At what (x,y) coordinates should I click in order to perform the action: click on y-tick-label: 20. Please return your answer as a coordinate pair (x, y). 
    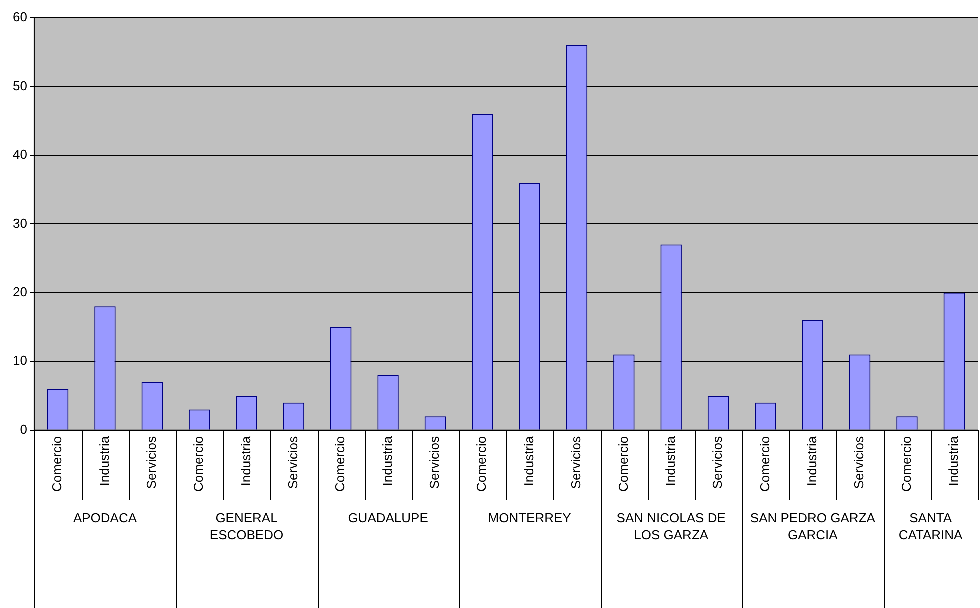
    Looking at the image, I should click on (20, 292).